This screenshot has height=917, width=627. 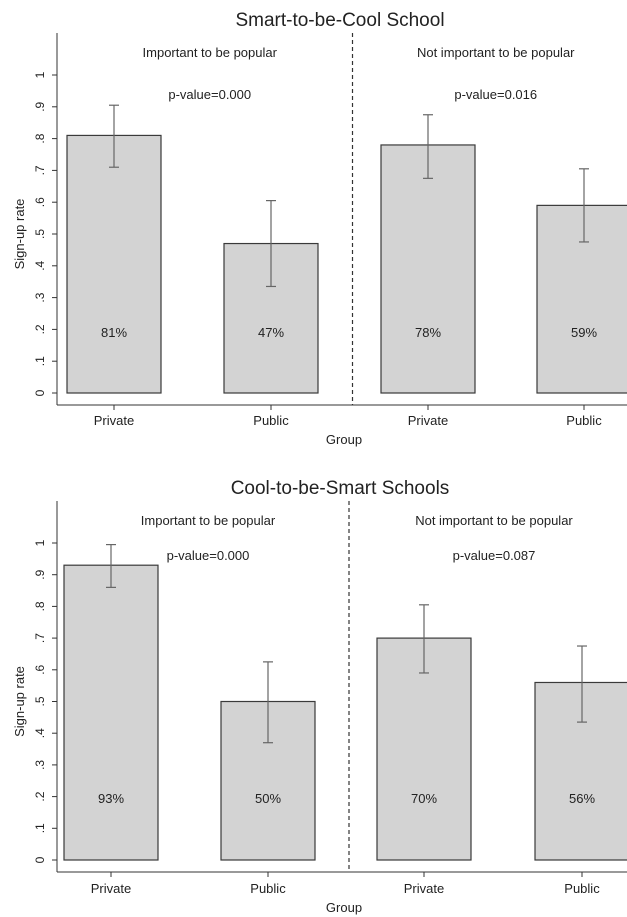 What do you see at coordinates (40, 669) in the screenshot?
I see `chart-2-y-tick-label: .6` at bounding box center [40, 669].